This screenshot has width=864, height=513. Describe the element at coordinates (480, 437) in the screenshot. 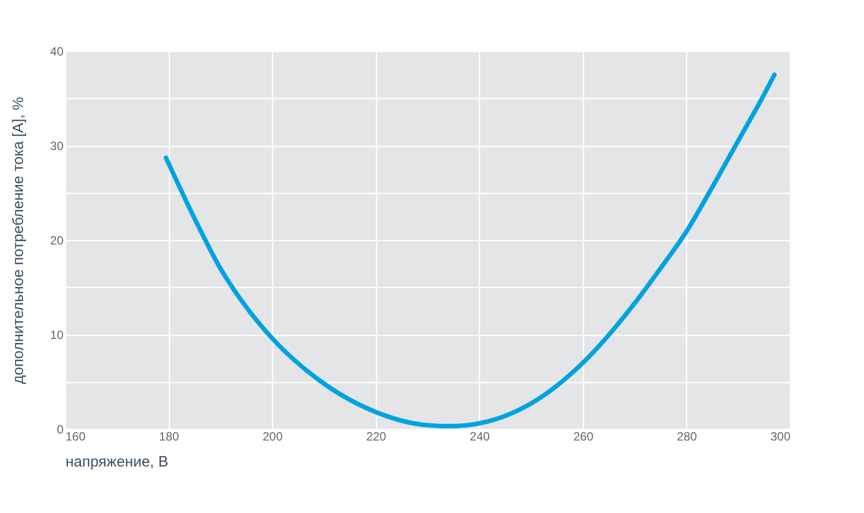

I see `x-tick-label: 240` at that location.